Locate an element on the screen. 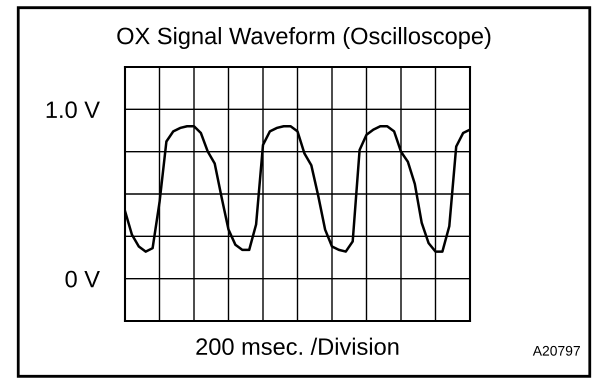 The height and width of the screenshot is (384, 608). chart-title: OX Signal Waveform (Oscilloscope) is located at coordinates (303, 38).